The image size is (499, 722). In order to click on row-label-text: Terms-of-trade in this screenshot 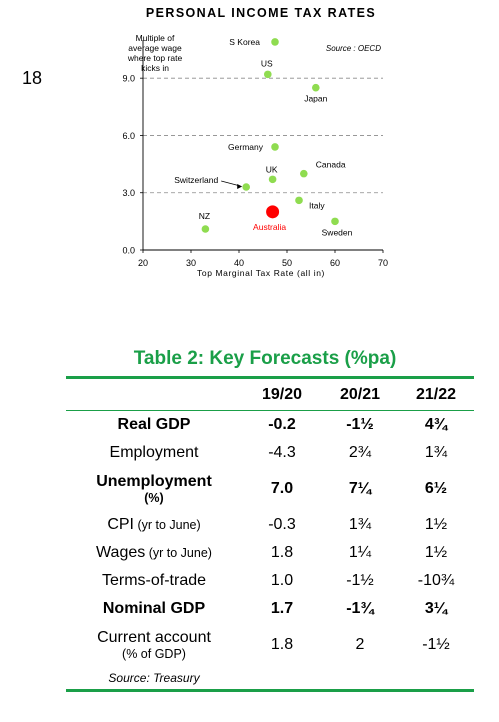, I will do `click(154, 580)`.